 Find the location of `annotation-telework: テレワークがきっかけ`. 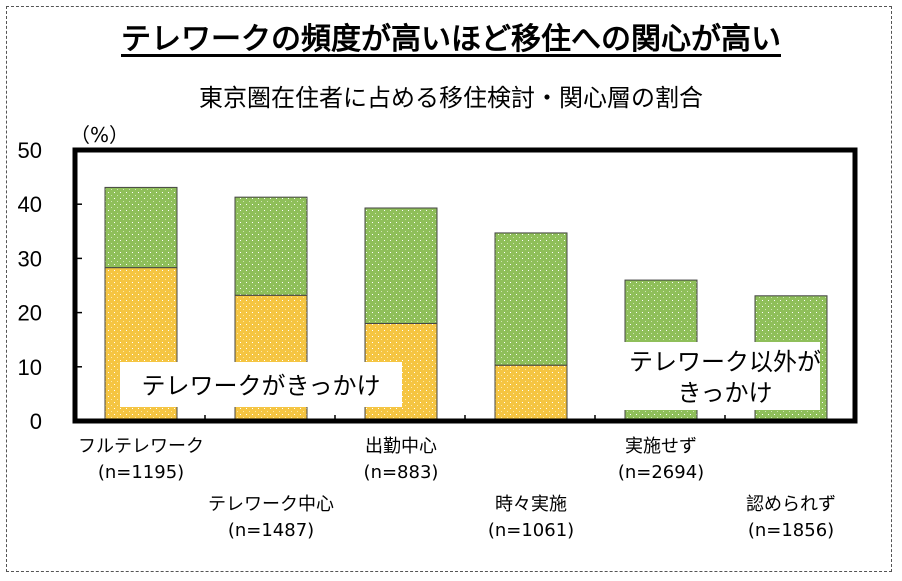

annotation-telework: テレワークがきっかけ is located at coordinates (260, 386).